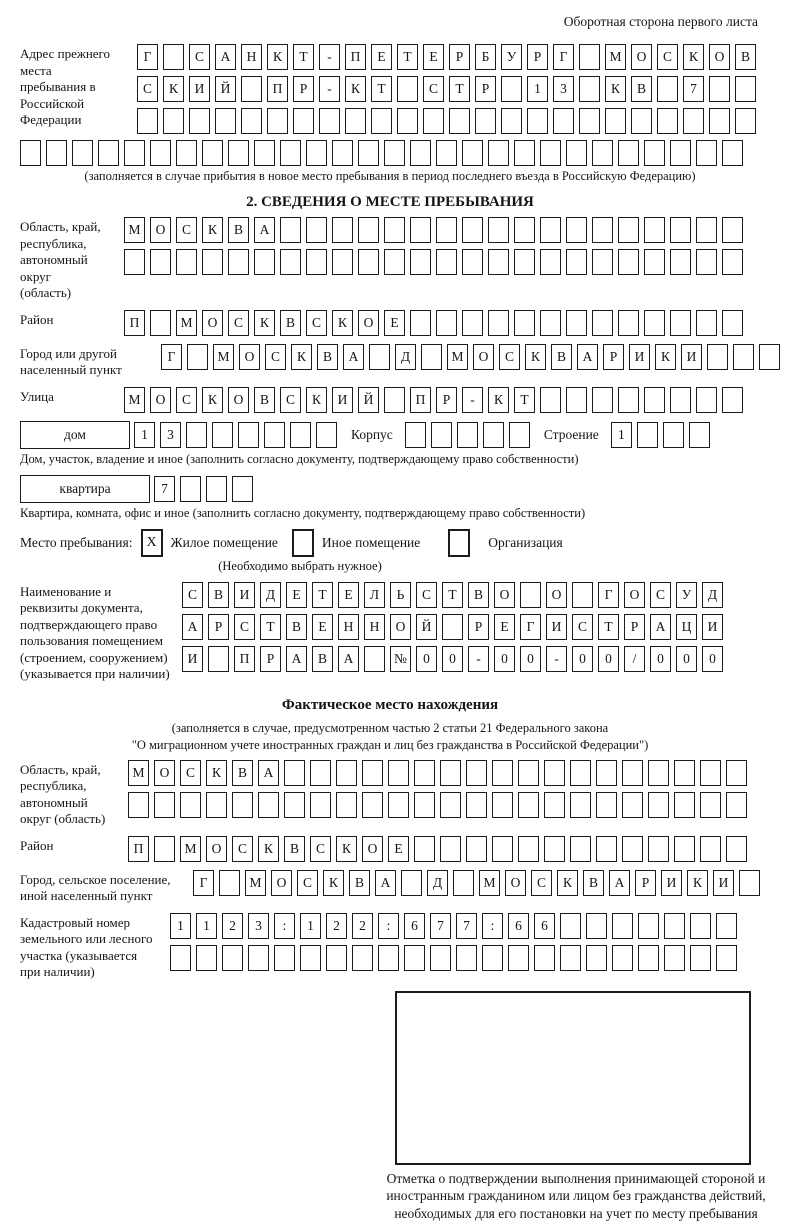  I want to click on stay-checkbox-organization, so click(459, 543).